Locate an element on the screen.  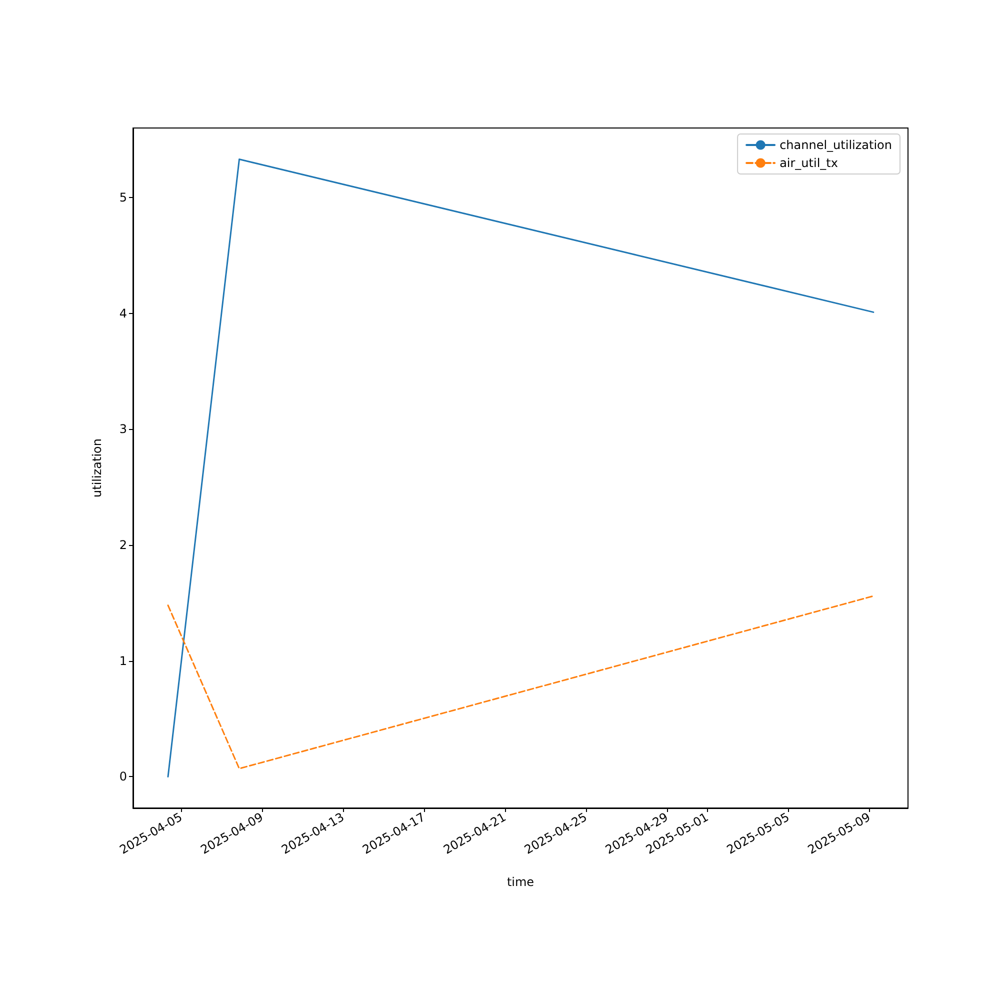
y-axis-title: utilization is located at coordinates (97, 468).